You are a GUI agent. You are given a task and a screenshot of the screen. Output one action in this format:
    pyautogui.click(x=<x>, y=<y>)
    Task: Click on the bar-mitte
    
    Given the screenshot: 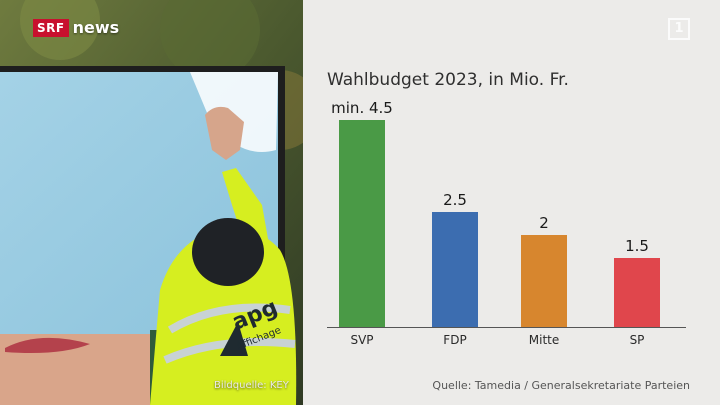 What is the action you would take?
    pyautogui.click(x=544, y=281)
    